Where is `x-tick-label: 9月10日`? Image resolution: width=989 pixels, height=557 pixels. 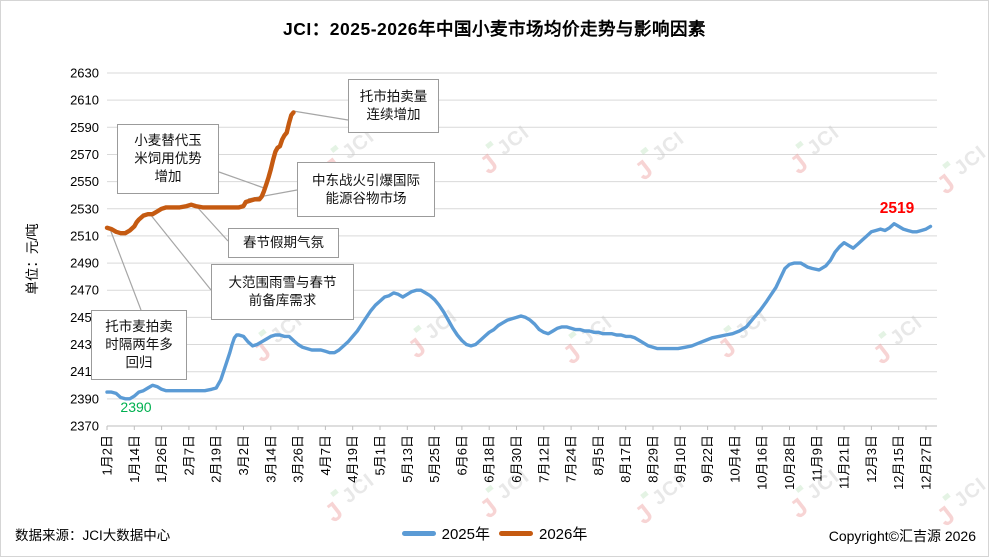
x-tick-label: 9月10日 is located at coordinates (680, 459).